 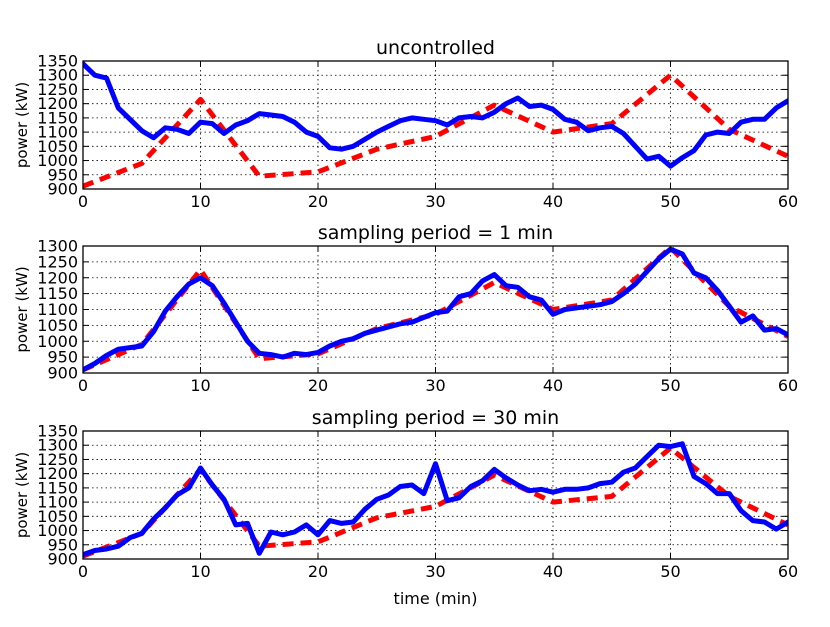 I want to click on power-series-line, so click(x=435, y=115).